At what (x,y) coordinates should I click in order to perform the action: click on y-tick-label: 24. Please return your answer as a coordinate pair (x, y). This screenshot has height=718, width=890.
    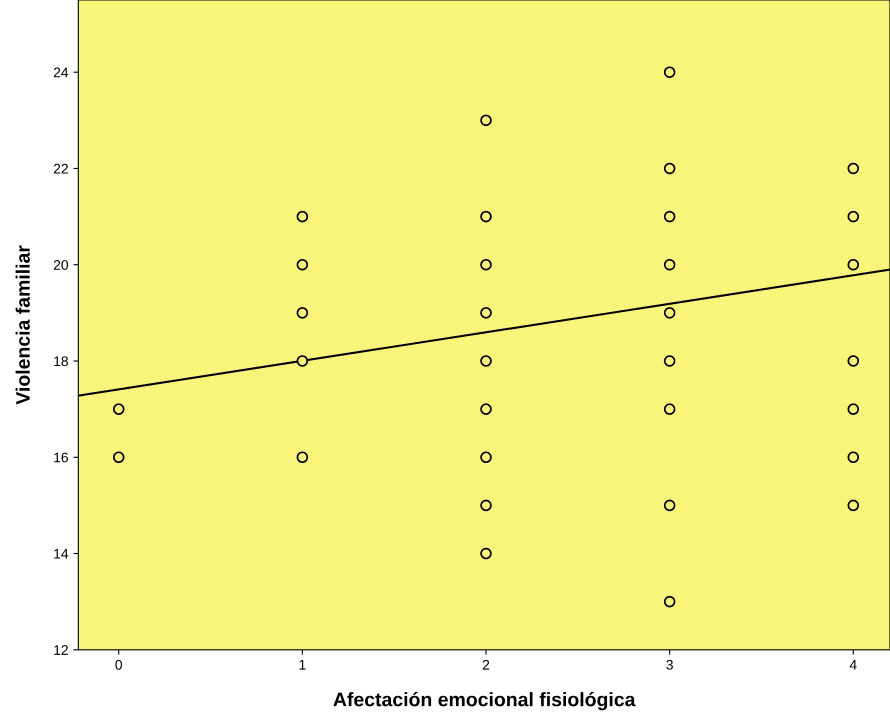
    Looking at the image, I should click on (61, 73).